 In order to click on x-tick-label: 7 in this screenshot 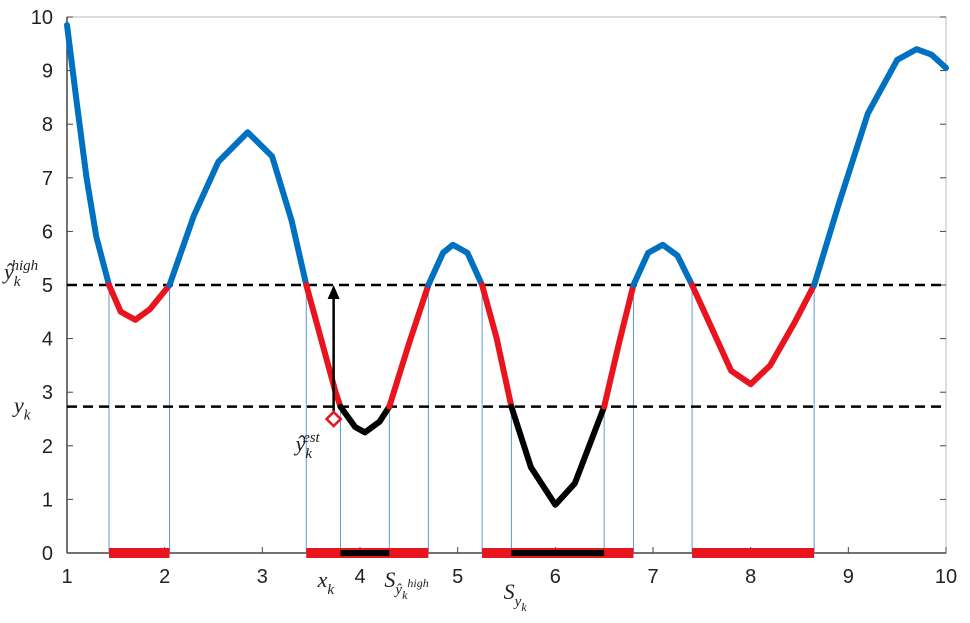, I will do `click(652, 577)`.